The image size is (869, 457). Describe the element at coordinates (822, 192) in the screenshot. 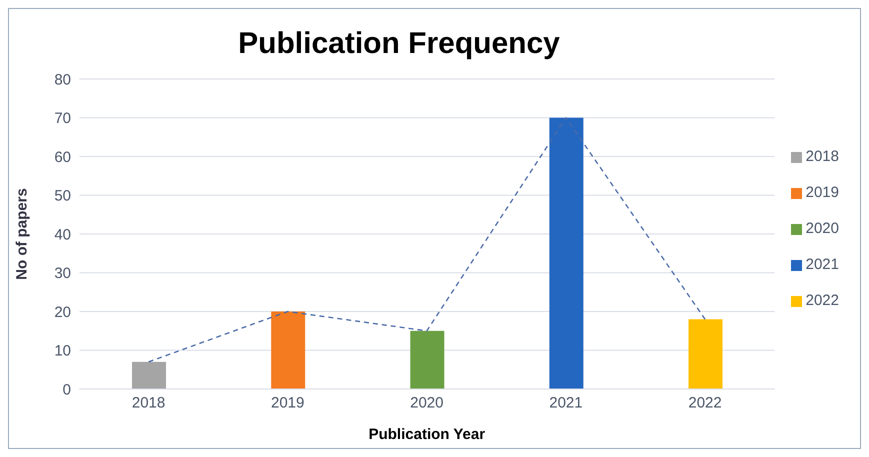

I see `legend-label: 2019` at that location.